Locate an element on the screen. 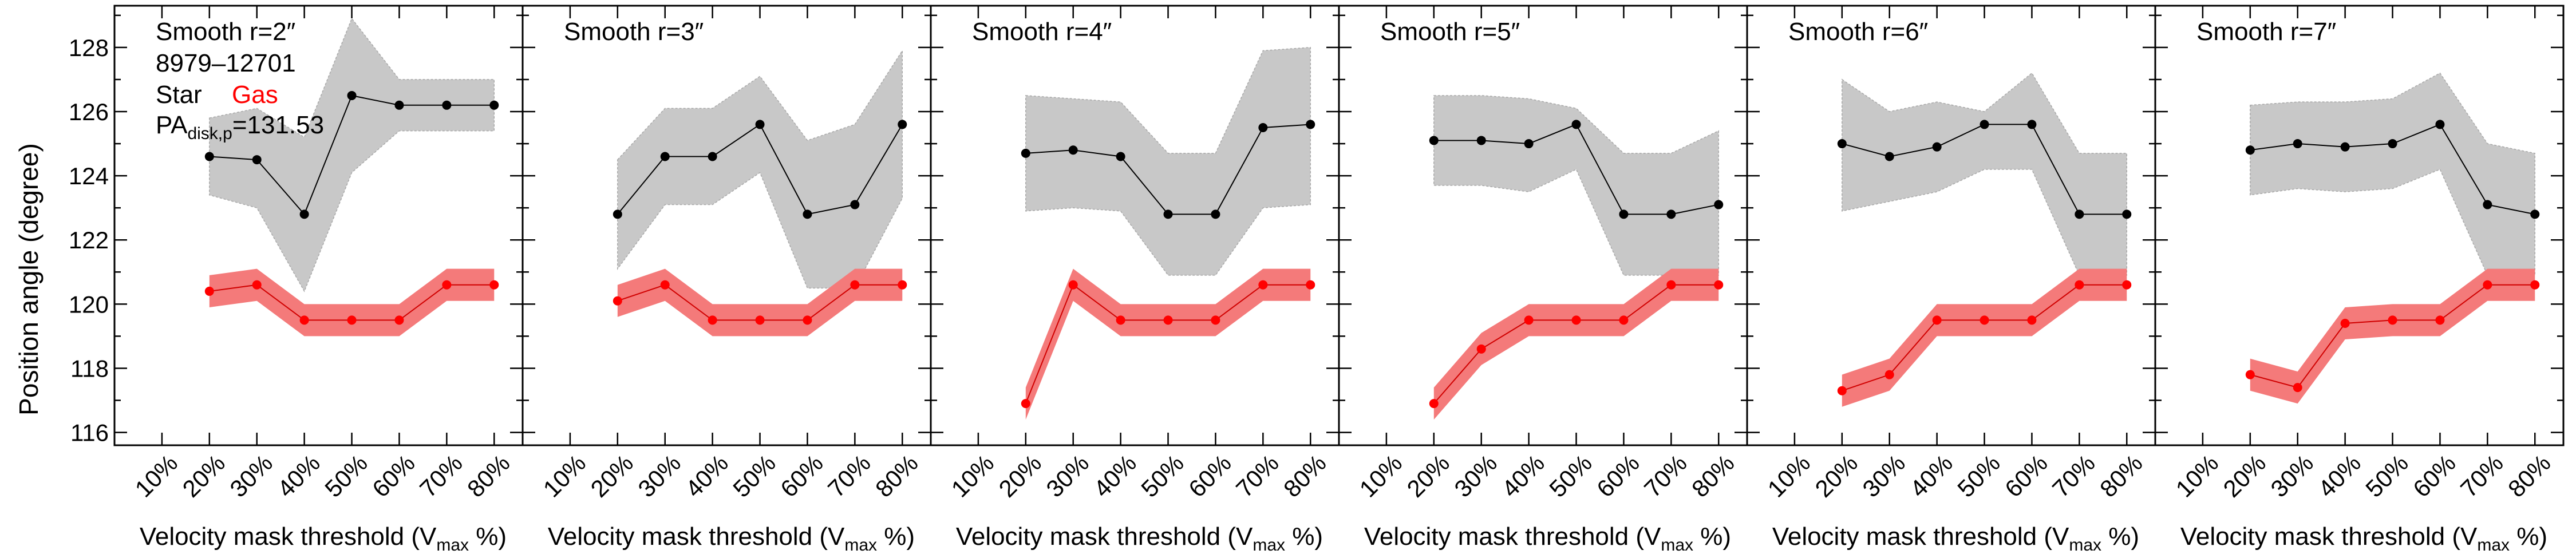 This screenshot has width=2576, height=558. legend-star: Star is located at coordinates (179, 95).